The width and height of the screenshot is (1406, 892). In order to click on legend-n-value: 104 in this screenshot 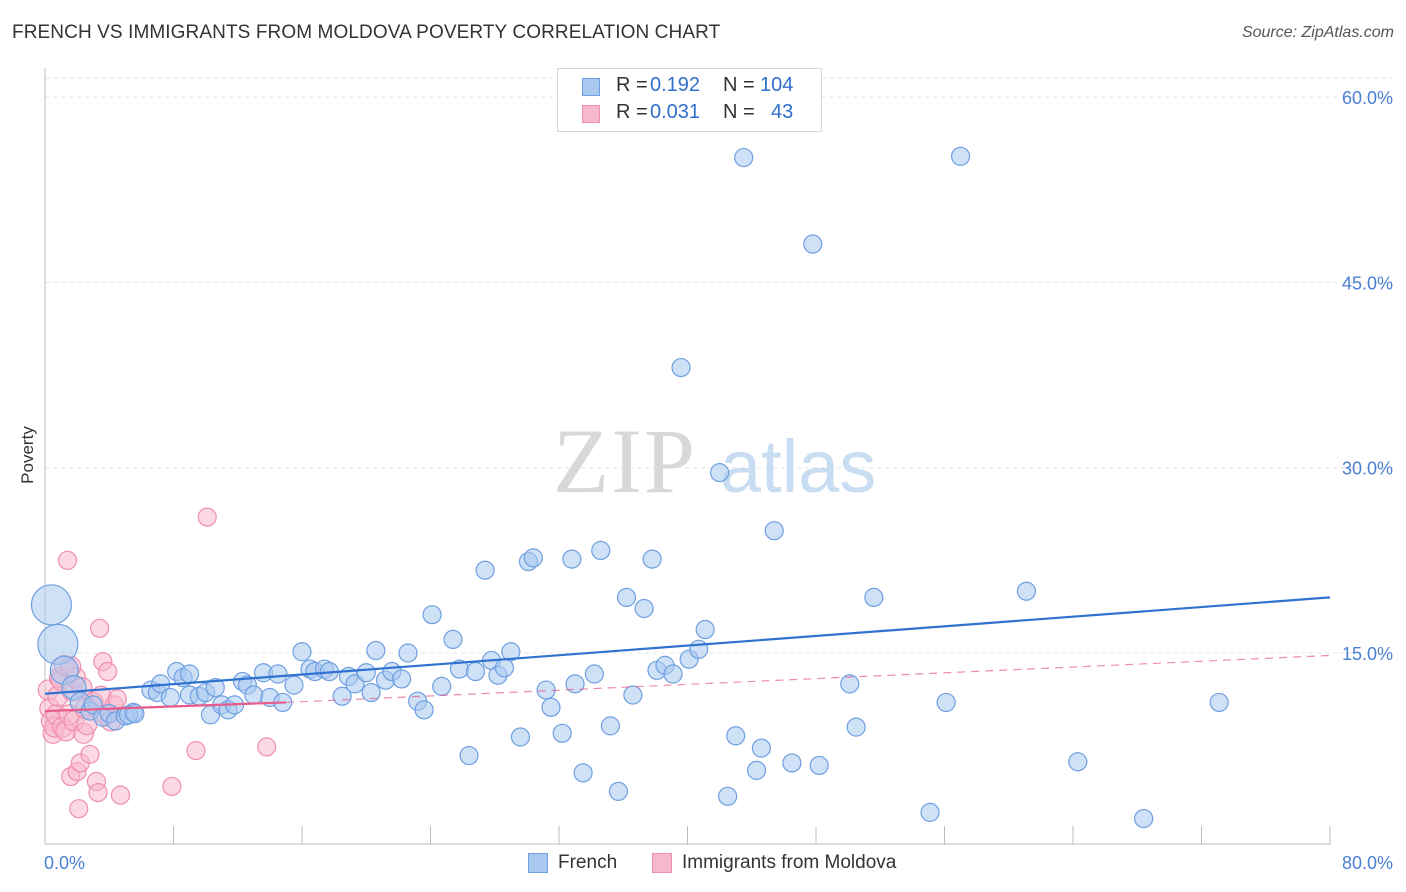, I will do `click(777, 85)`.